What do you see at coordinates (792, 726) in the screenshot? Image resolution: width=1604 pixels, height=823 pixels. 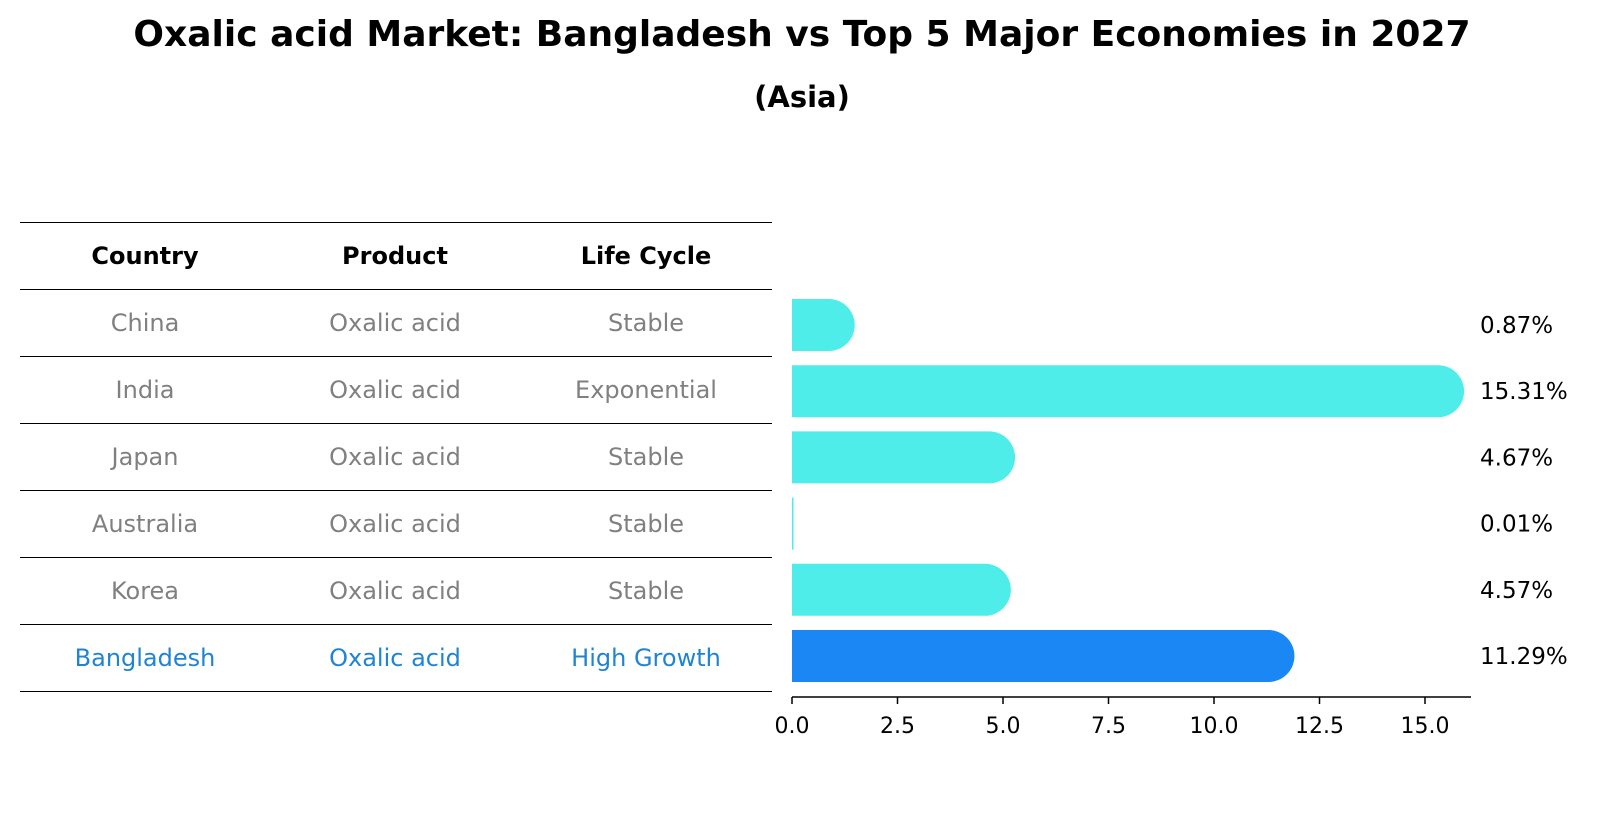 I see `x-tick-label: 0.0` at bounding box center [792, 726].